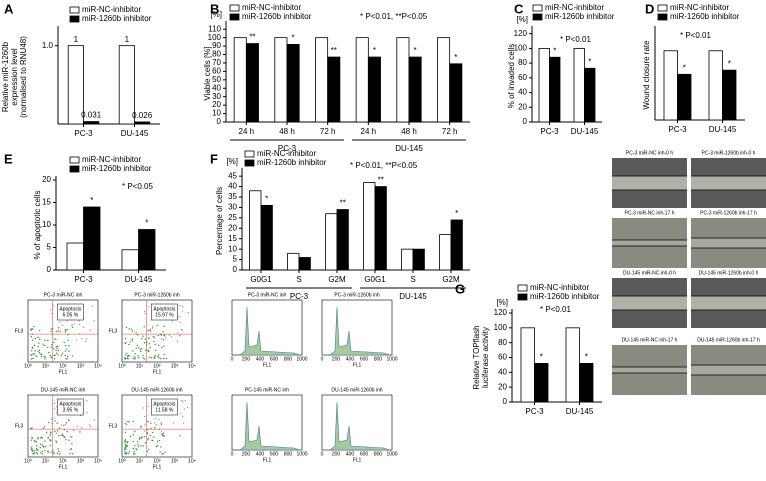 This screenshot has width=766, height=481. Describe the element at coordinates (328, 131) in the screenshot. I see `x-tick-label: 72 h` at that location.